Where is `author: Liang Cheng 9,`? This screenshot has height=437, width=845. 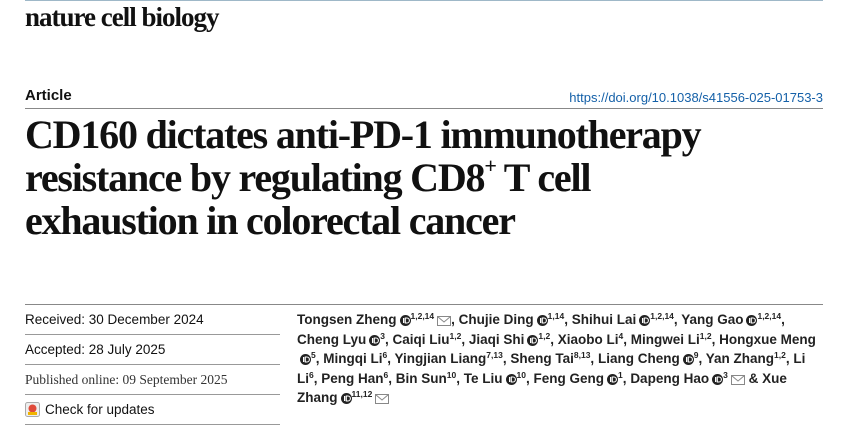 author: Liang Cheng 9, is located at coordinates (650, 358).